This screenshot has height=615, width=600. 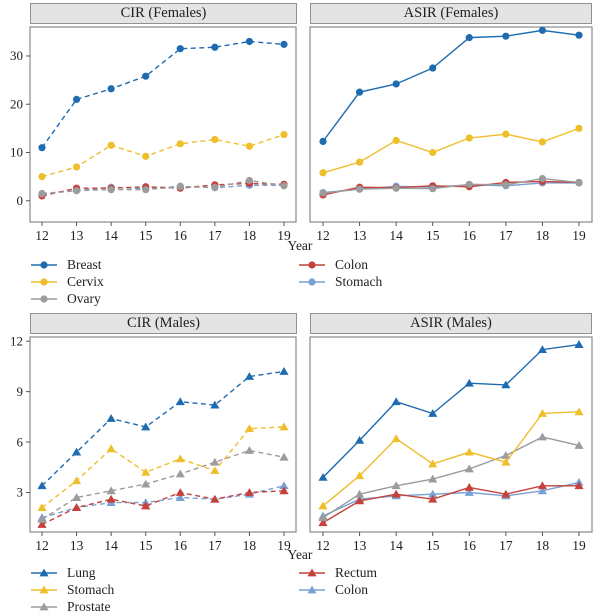 I want to click on panel-title-cir-males: CIR (Males), so click(x=163, y=323).